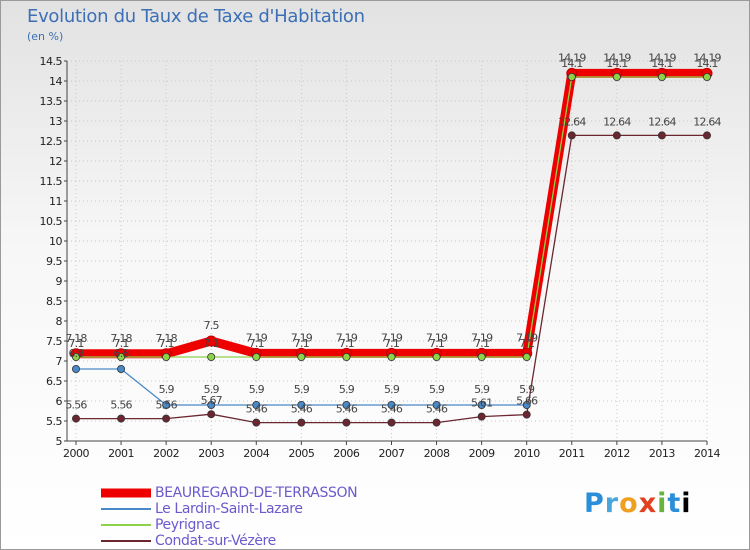 This screenshot has width=750, height=550. I want to click on y-tick-label: 14.5, so click(51, 61).